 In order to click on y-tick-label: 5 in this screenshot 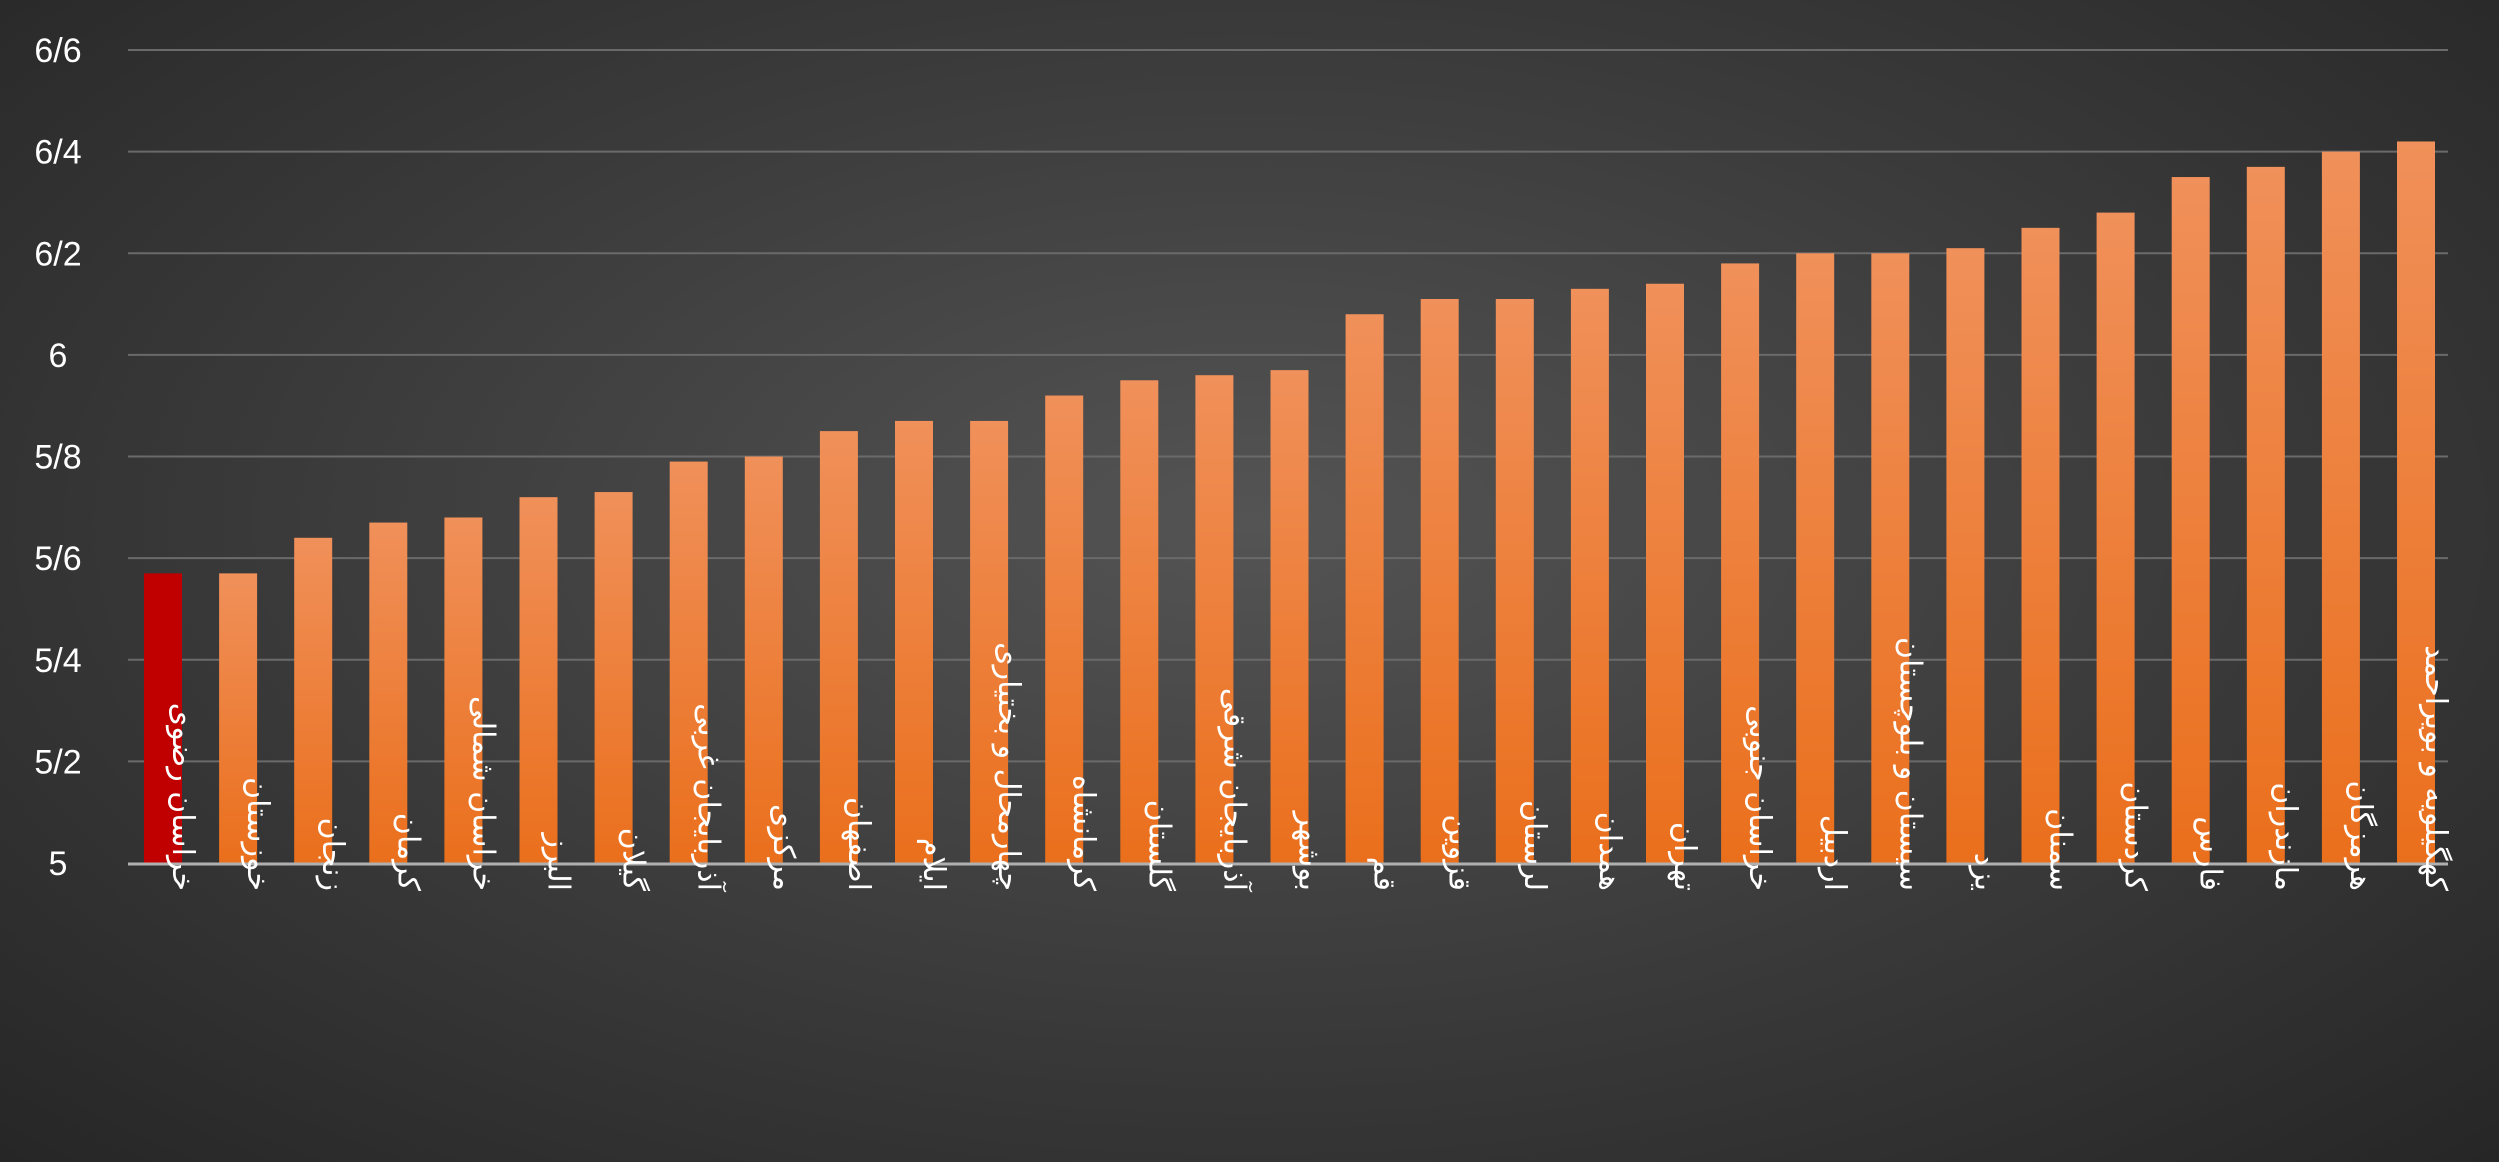, I will do `click(58, 864)`.